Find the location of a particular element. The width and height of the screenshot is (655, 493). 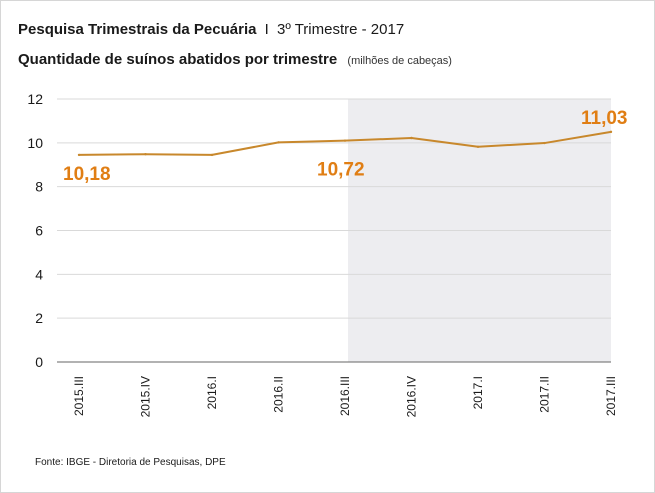

y-tick-label: 2 is located at coordinates (39, 318).